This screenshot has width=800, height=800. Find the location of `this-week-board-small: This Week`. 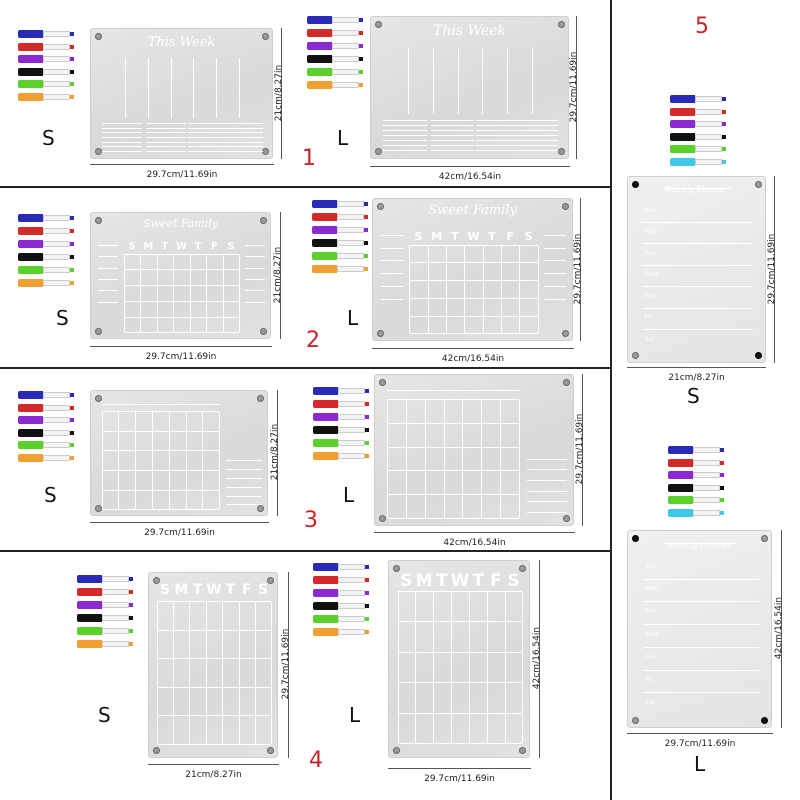

this-week-board-small: This Week is located at coordinates (181, 93).